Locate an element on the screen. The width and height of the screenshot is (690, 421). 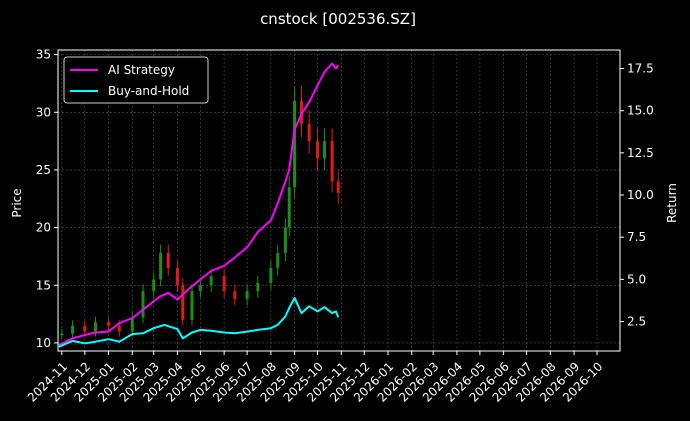
legend-label: AI Strategy is located at coordinates (141, 70).